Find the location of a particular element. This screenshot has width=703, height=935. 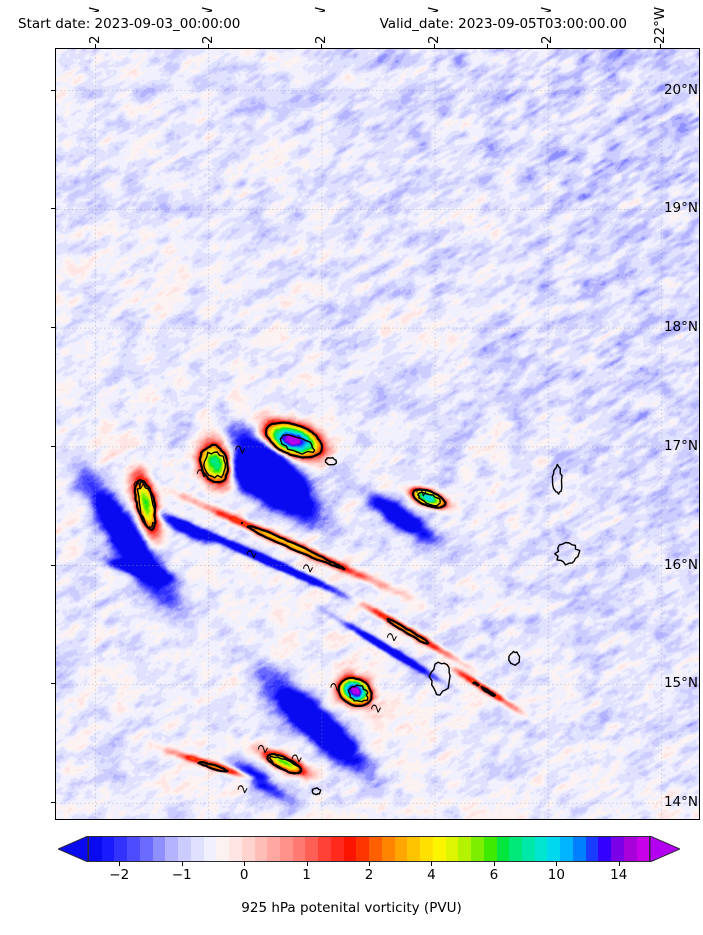

colorbar-tick-label: 2 is located at coordinates (369, 875).